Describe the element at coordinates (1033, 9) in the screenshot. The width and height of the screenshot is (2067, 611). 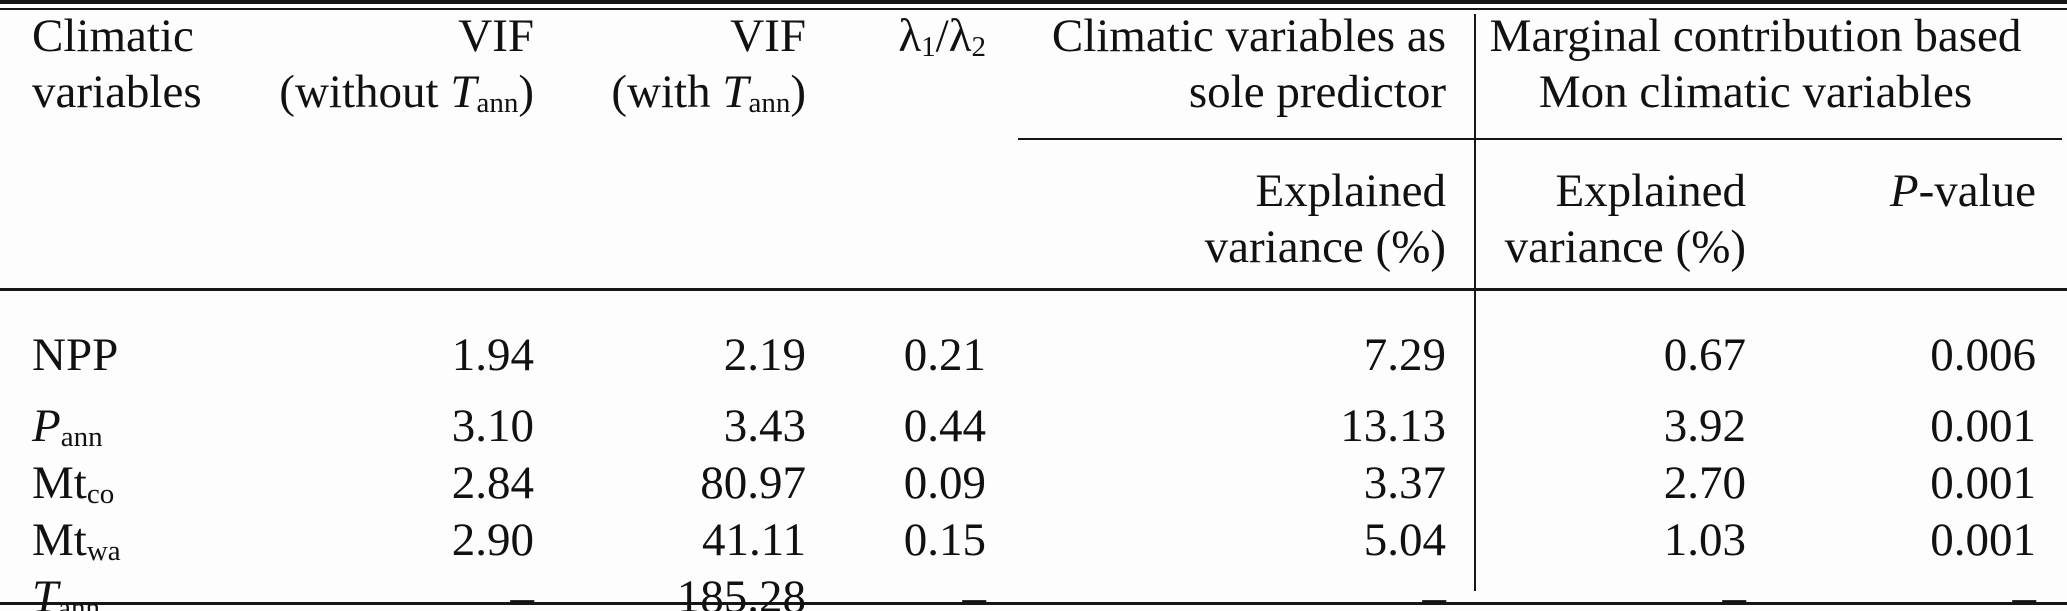
I see `top-rule-thin` at that location.